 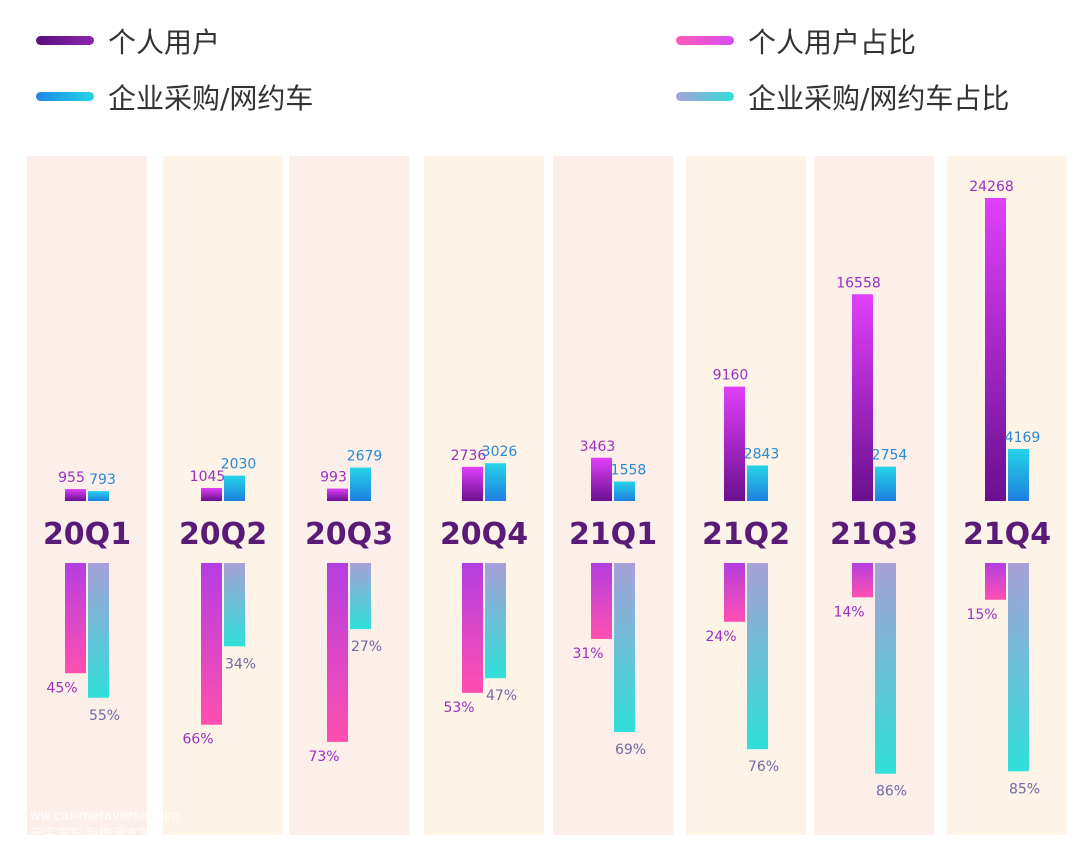 What do you see at coordinates (223, 495) in the screenshot?
I see `panel-20q2` at bounding box center [223, 495].